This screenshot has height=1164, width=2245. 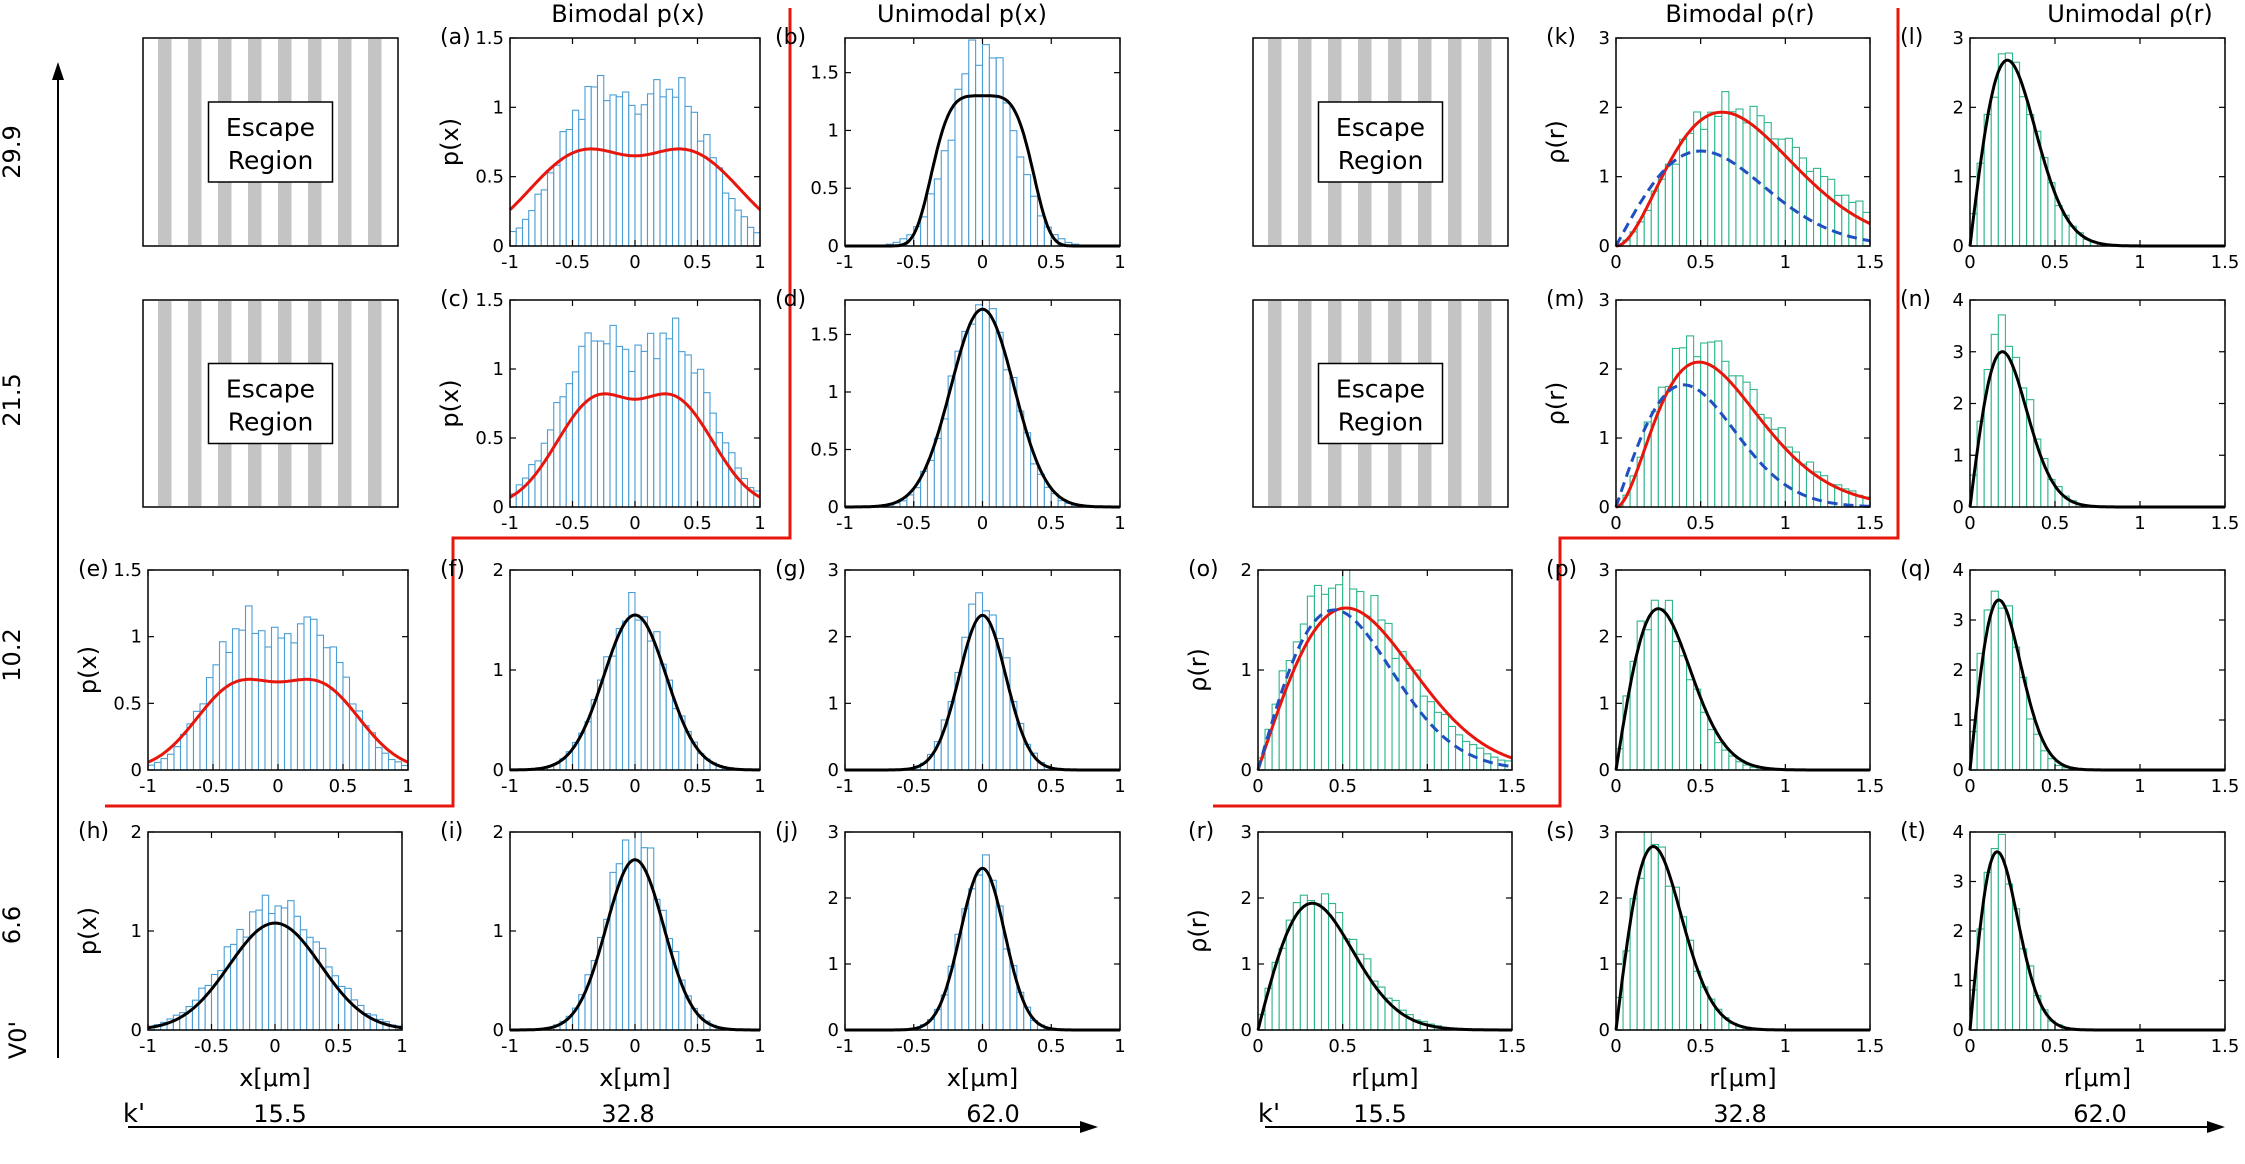 What do you see at coordinates (454, 299) in the screenshot?
I see `panel-letter: (c)` at bounding box center [454, 299].